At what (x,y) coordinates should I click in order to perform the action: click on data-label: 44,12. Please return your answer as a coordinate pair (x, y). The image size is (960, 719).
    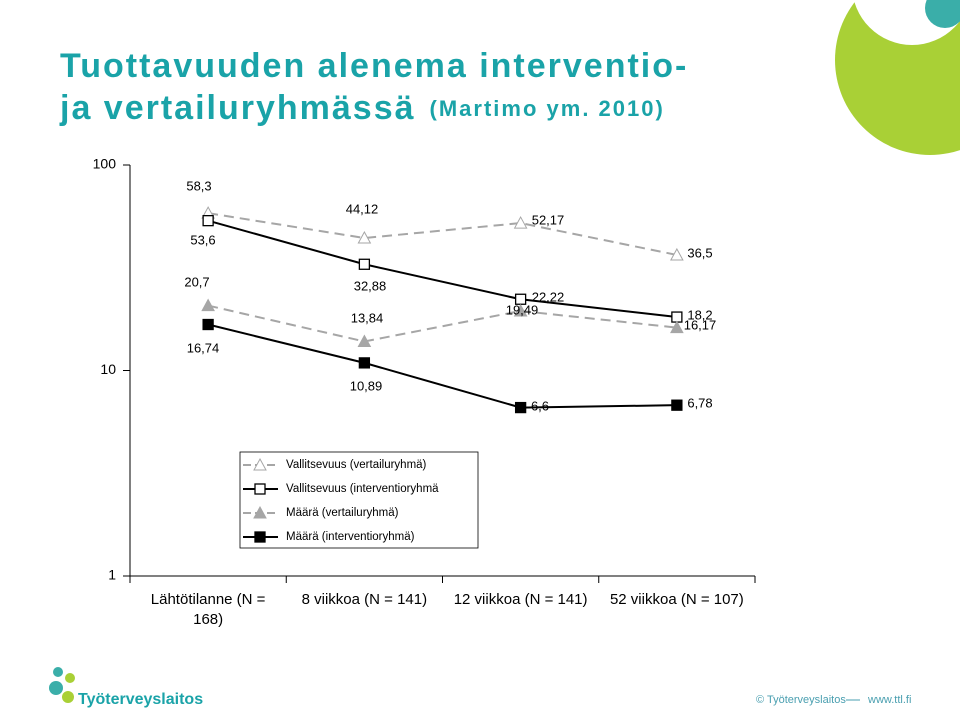
    Looking at the image, I should click on (362, 208).